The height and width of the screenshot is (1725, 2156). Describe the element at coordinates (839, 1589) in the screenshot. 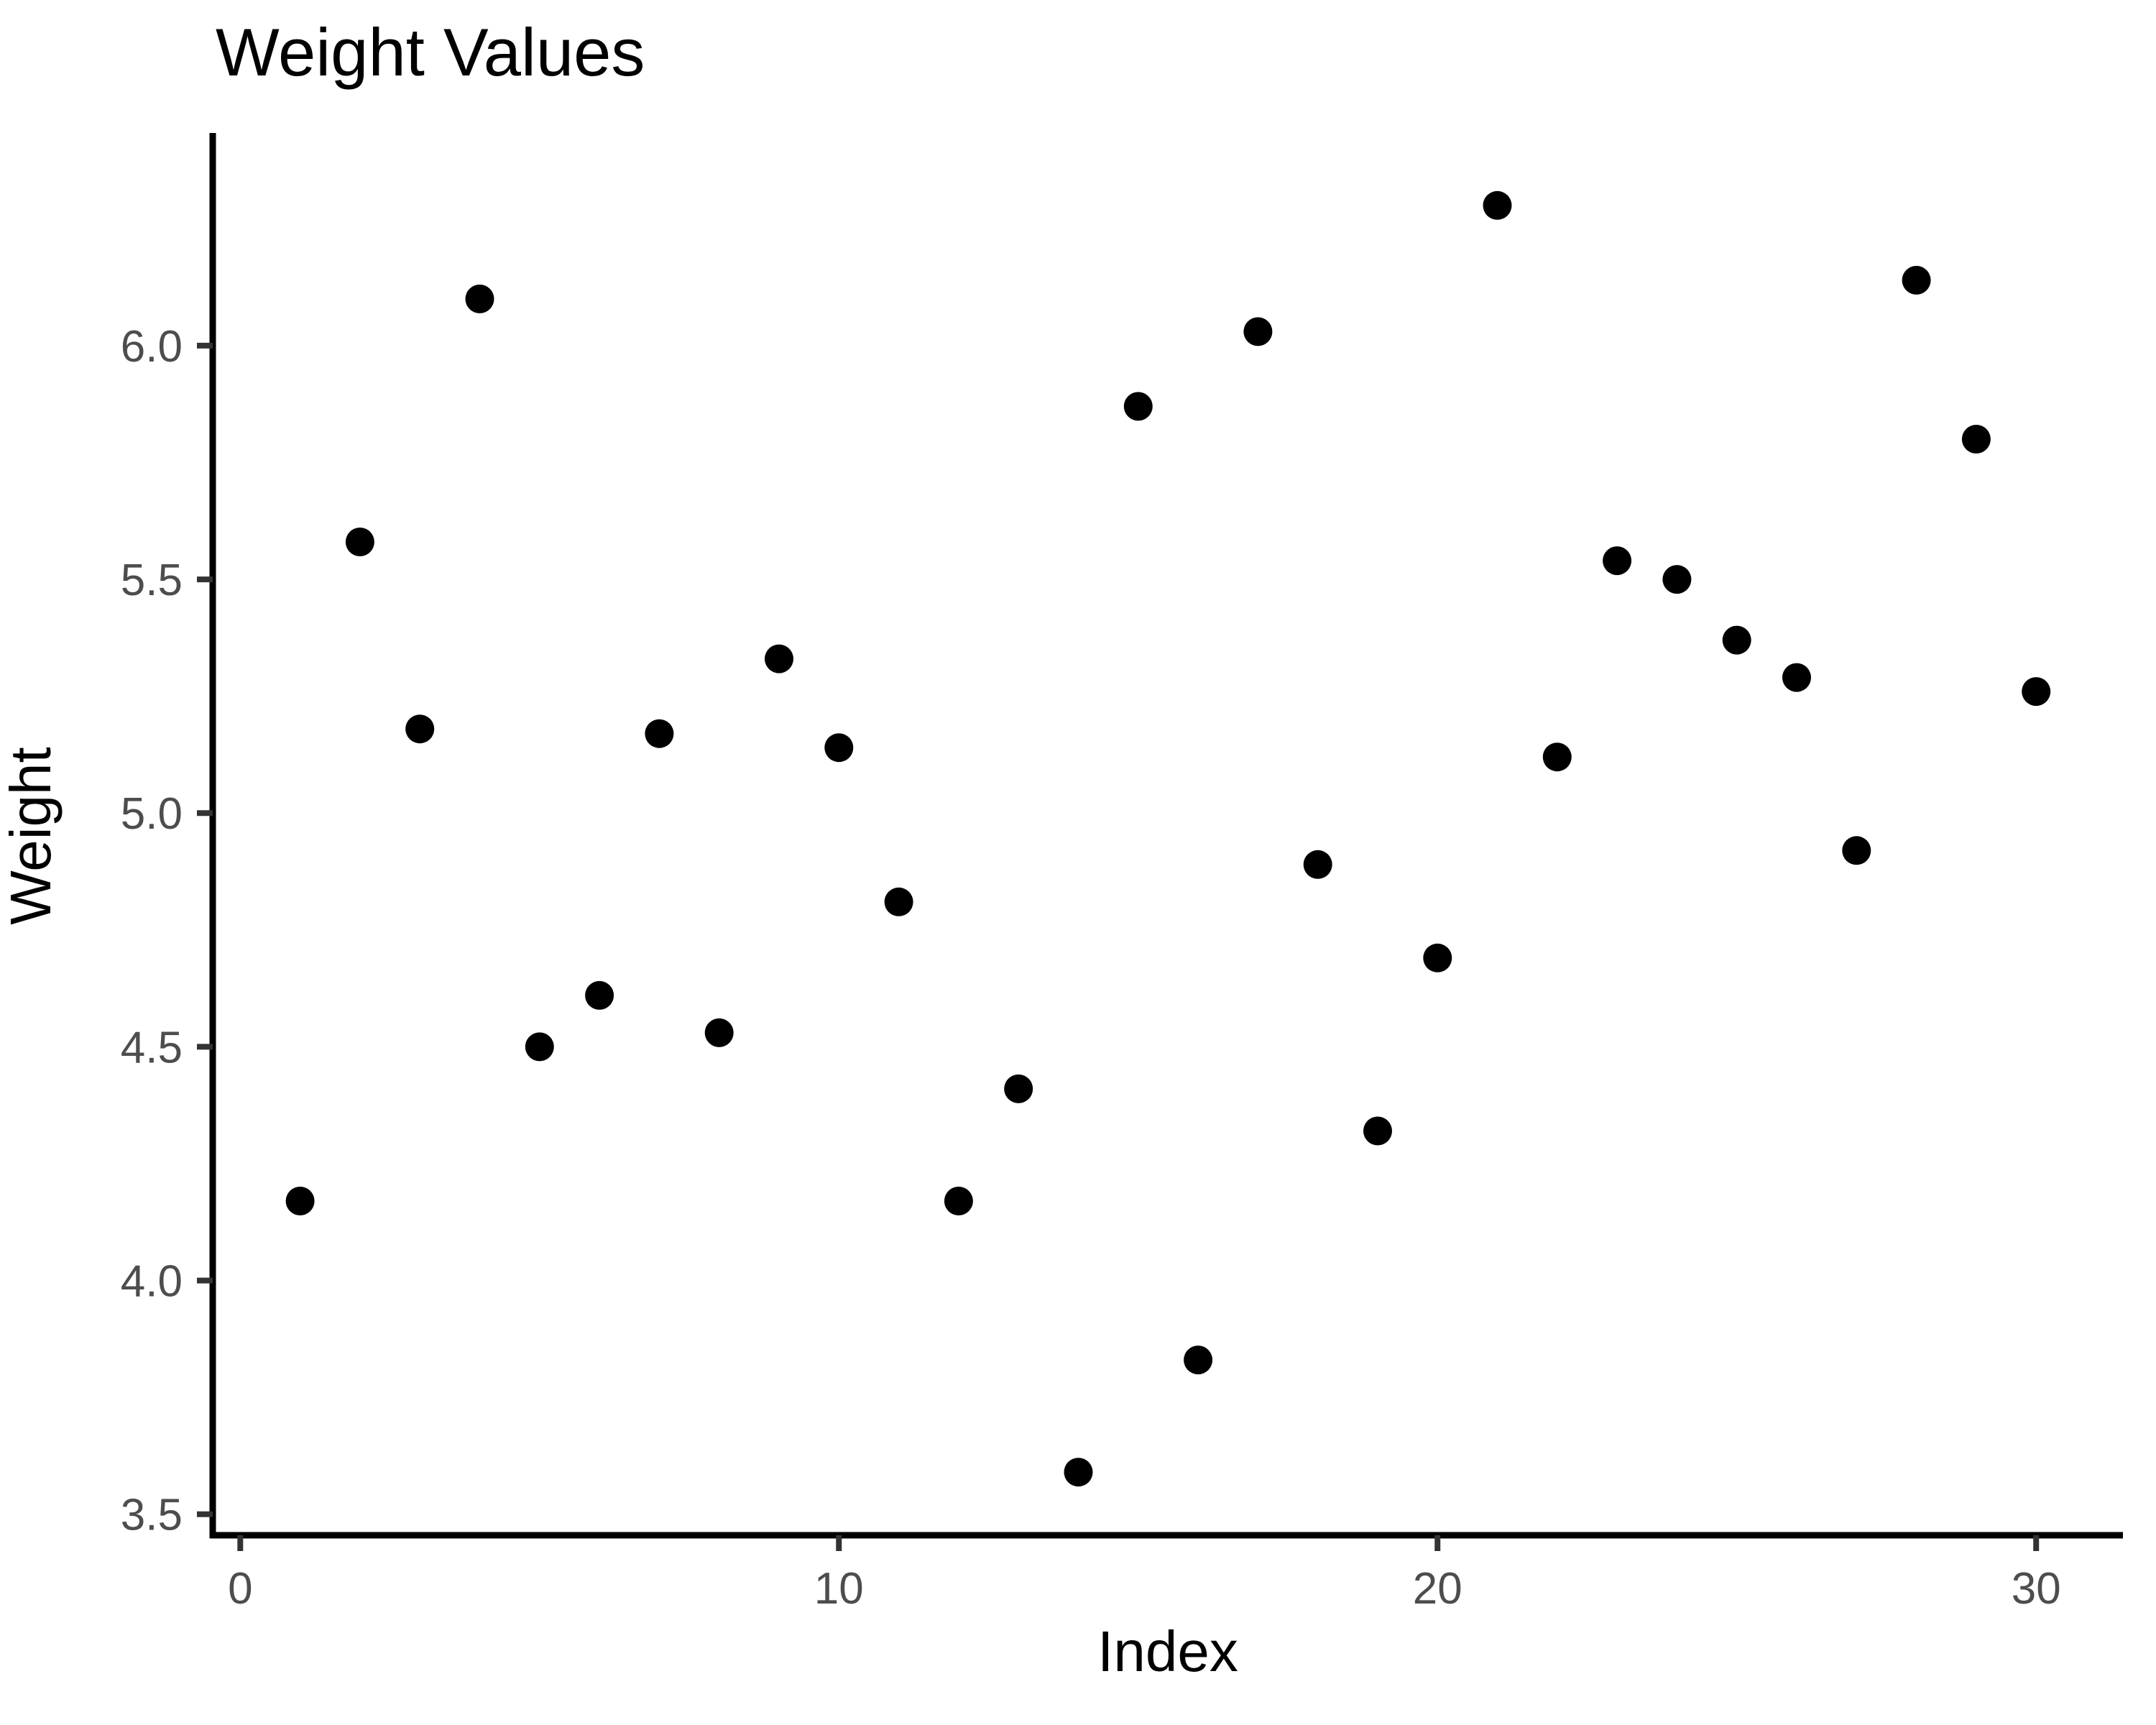

I see `x-tick-label: 10` at that location.